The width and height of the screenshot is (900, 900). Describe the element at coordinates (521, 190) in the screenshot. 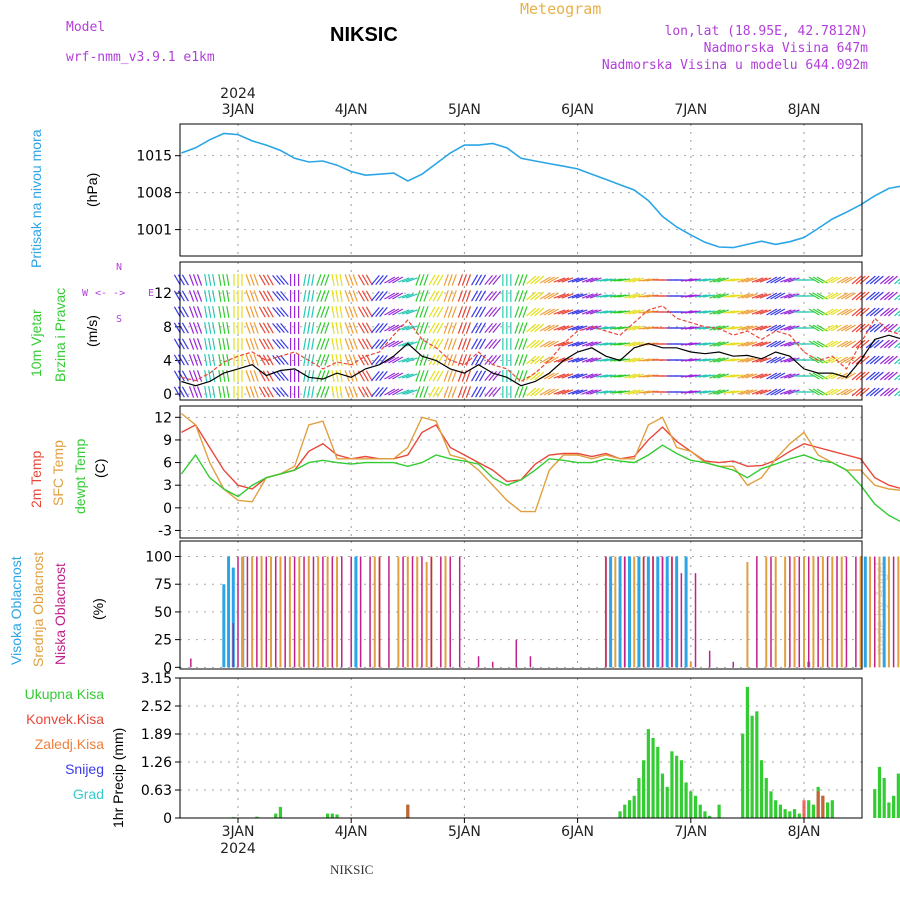

I see `panel-frame` at that location.